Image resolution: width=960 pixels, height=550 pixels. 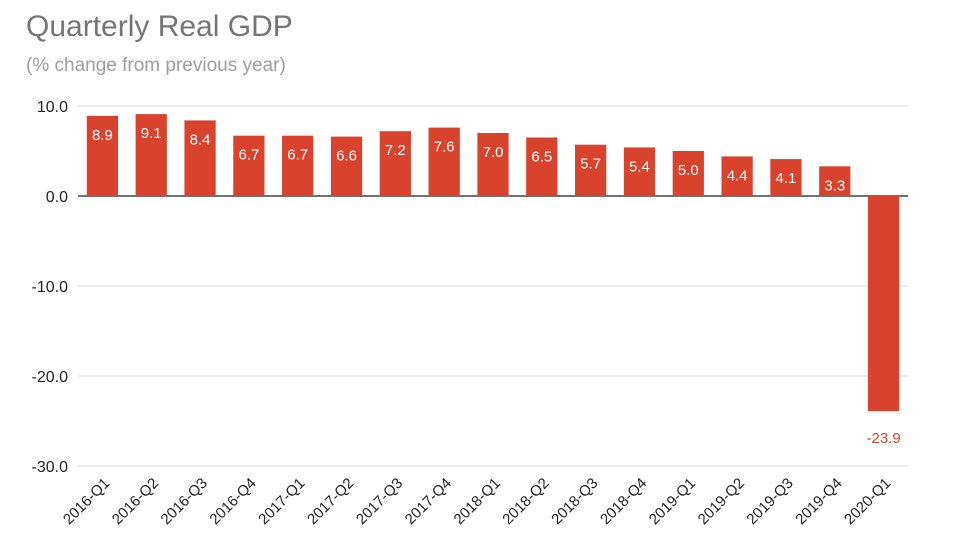 What do you see at coordinates (541, 157) in the screenshot?
I see `data-label: 6.5` at bounding box center [541, 157].